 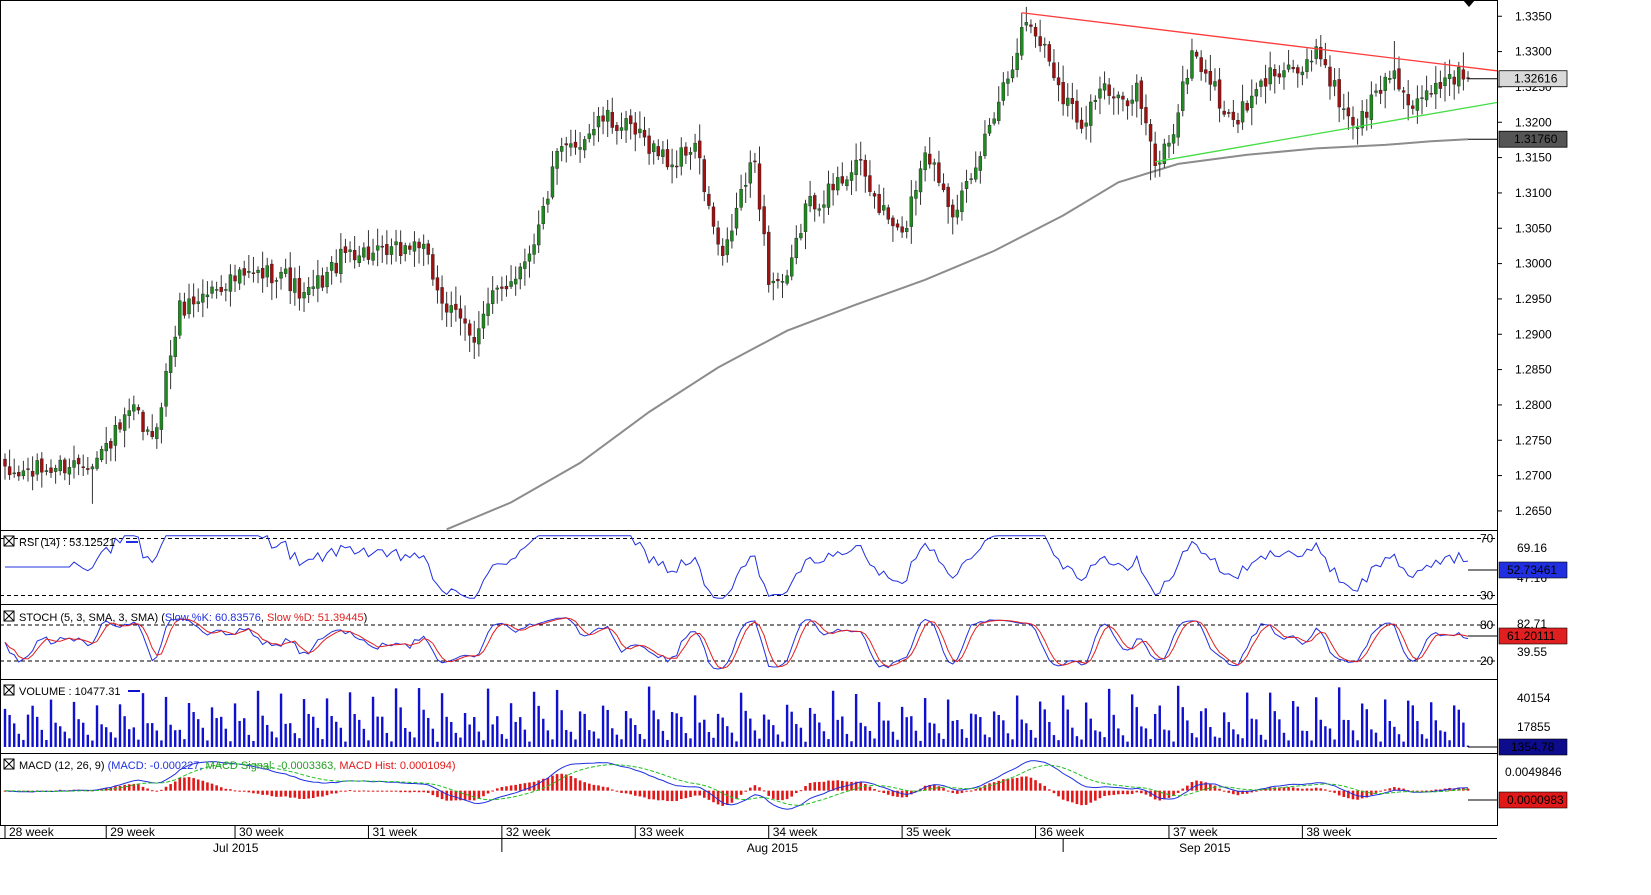 I want to click on trendline-resistance, so click(x=1259, y=42).